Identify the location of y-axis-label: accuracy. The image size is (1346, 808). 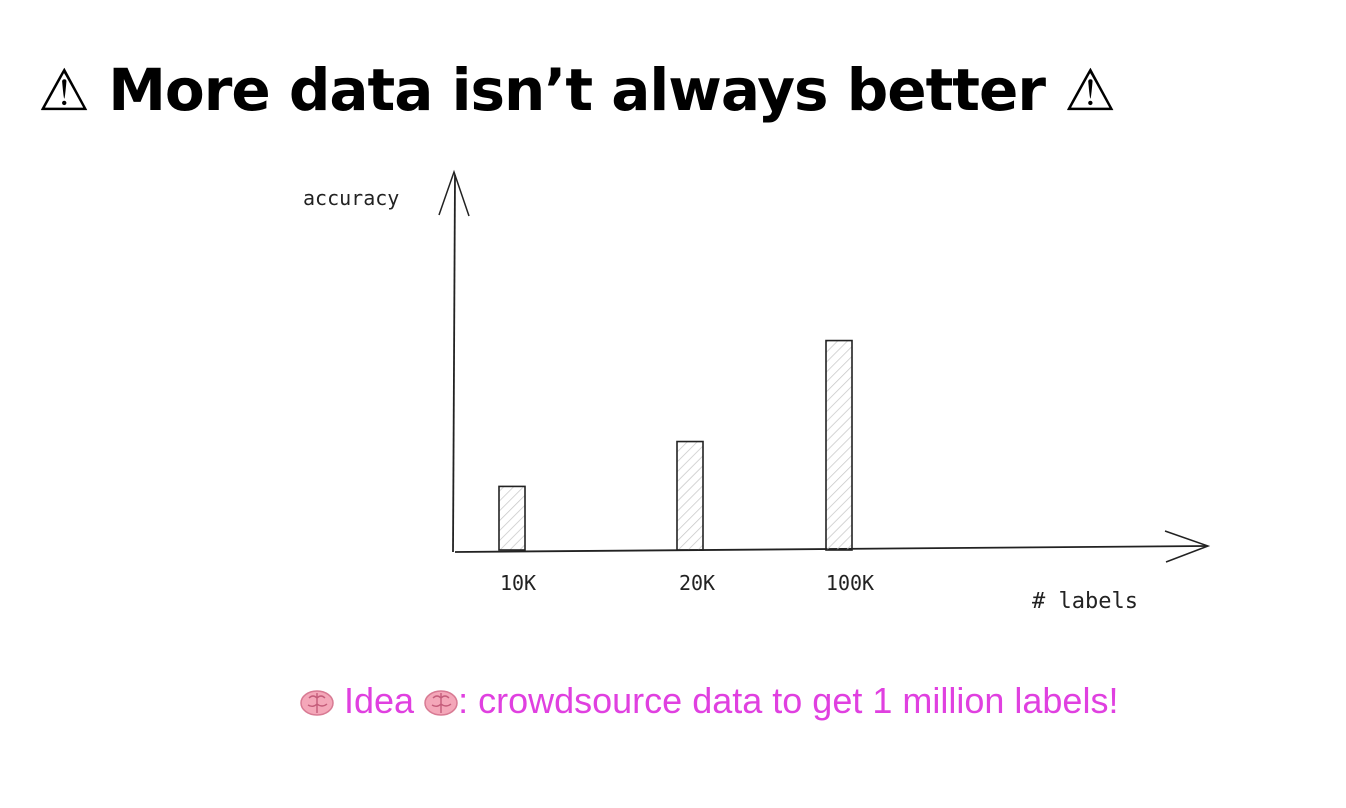
(351, 198).